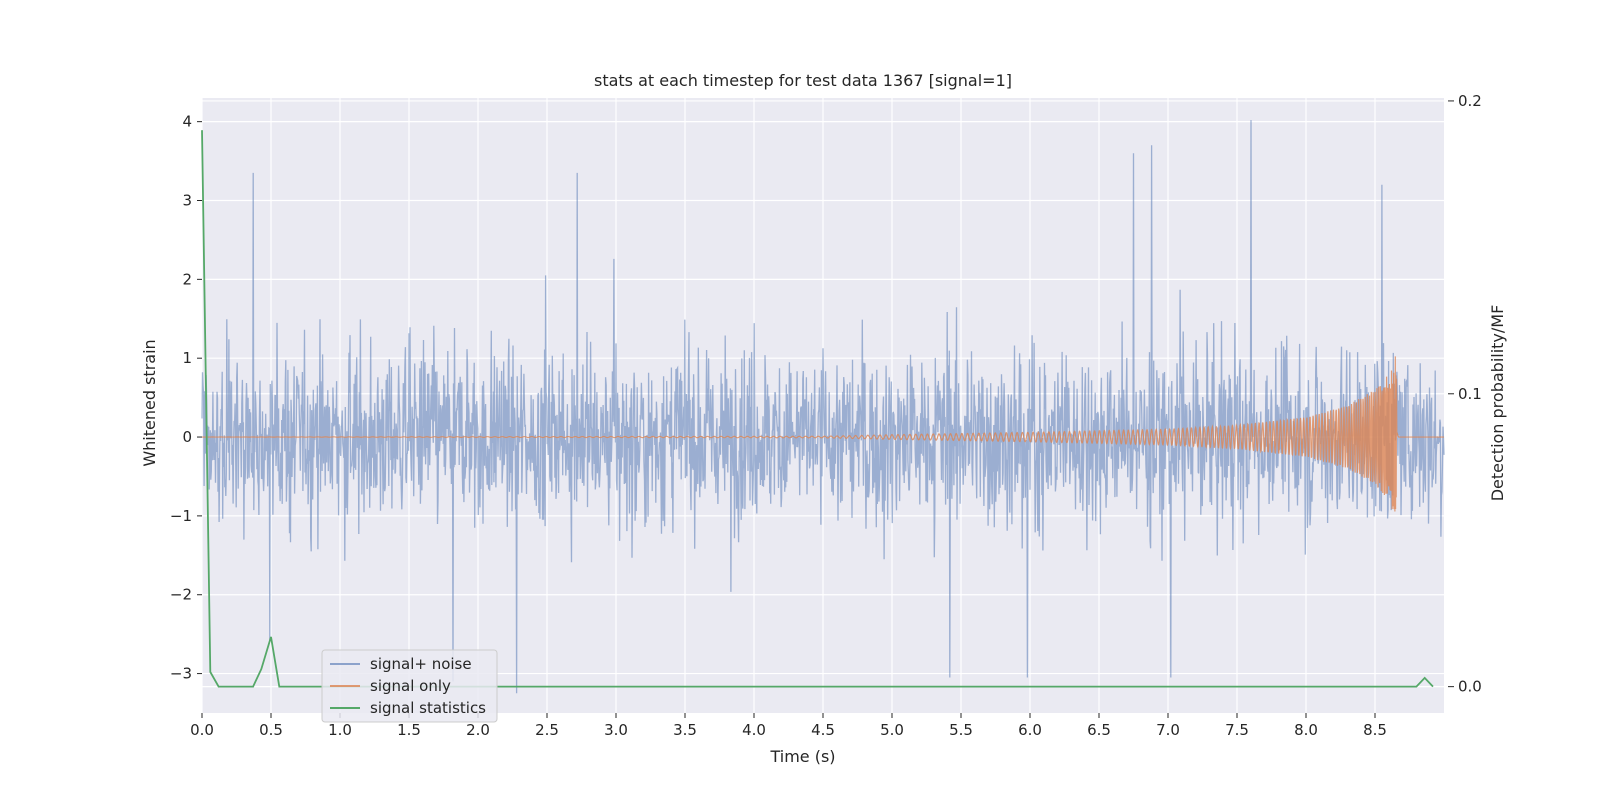 The image size is (1600, 804). What do you see at coordinates (187, 122) in the screenshot?
I see `y-tick-label: 4` at bounding box center [187, 122].